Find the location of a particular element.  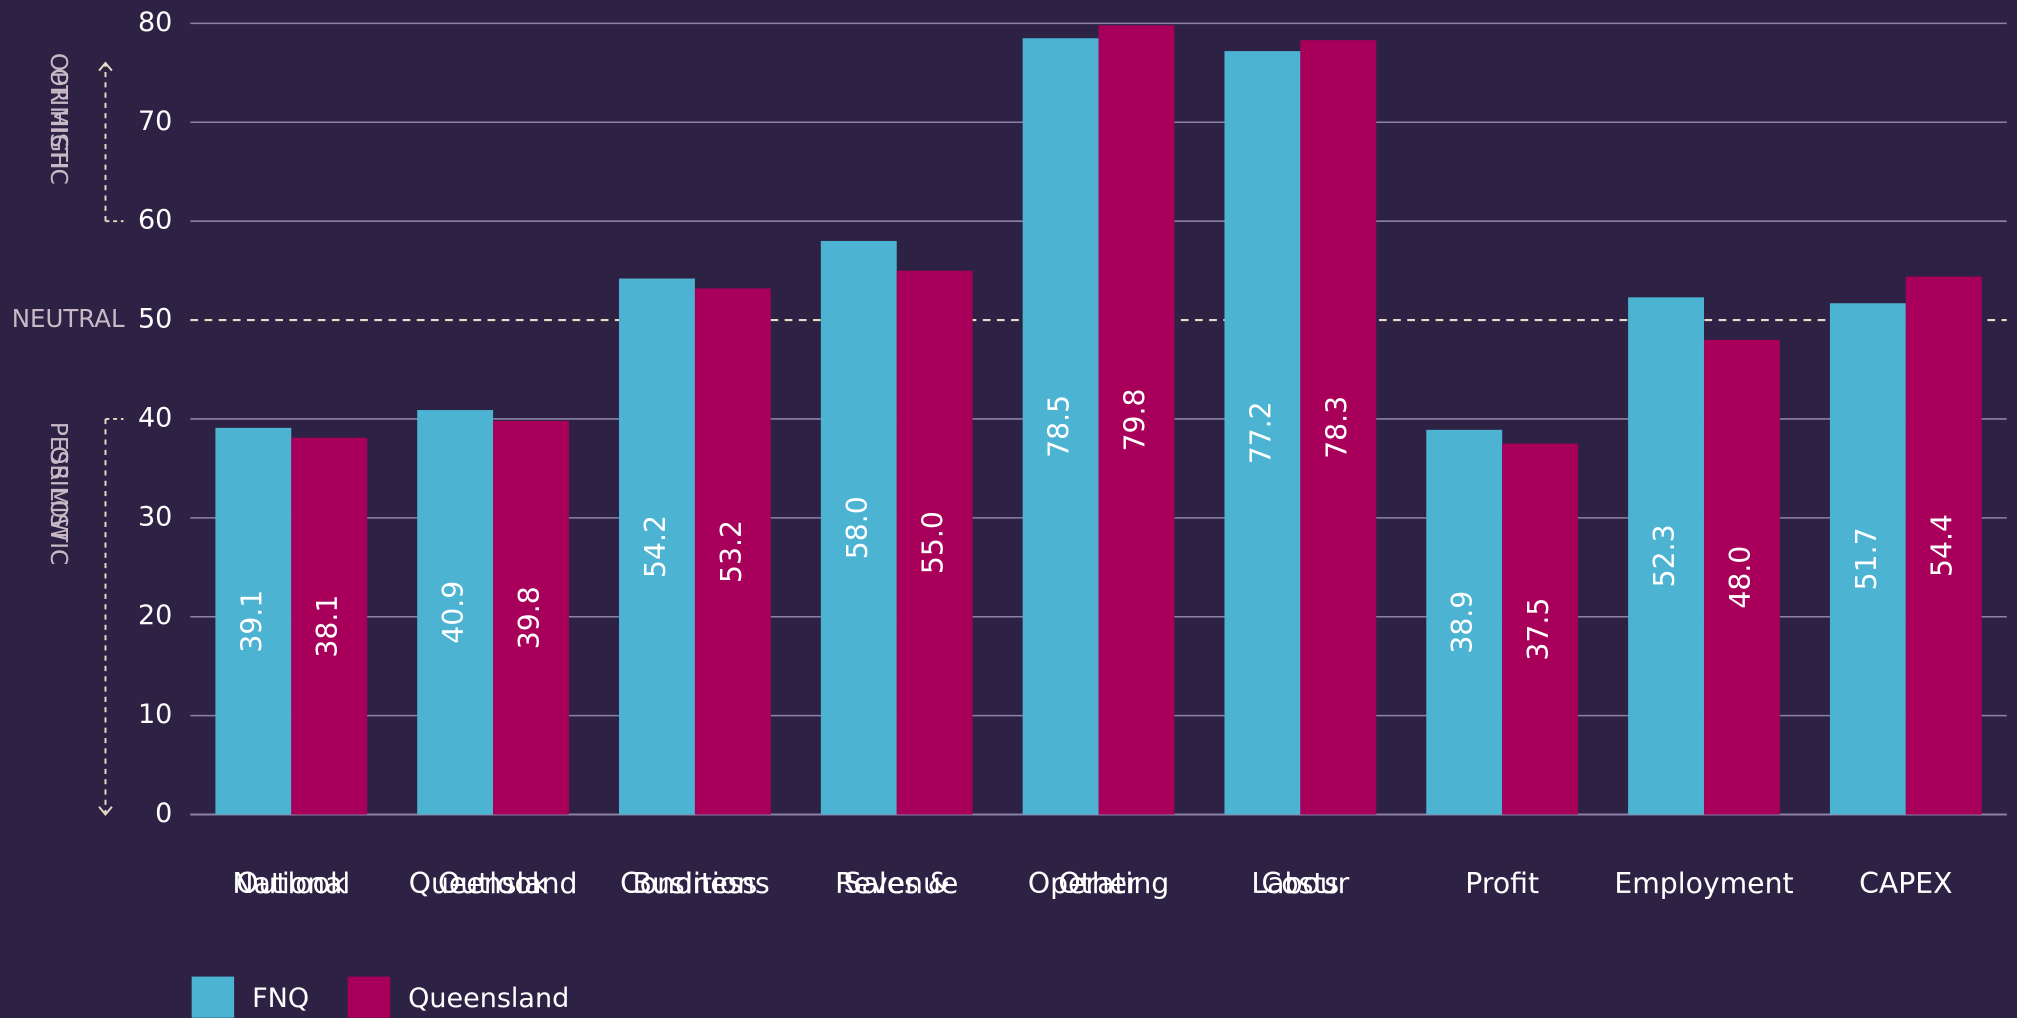

data-label: 55.0 is located at coordinates (933, 542).